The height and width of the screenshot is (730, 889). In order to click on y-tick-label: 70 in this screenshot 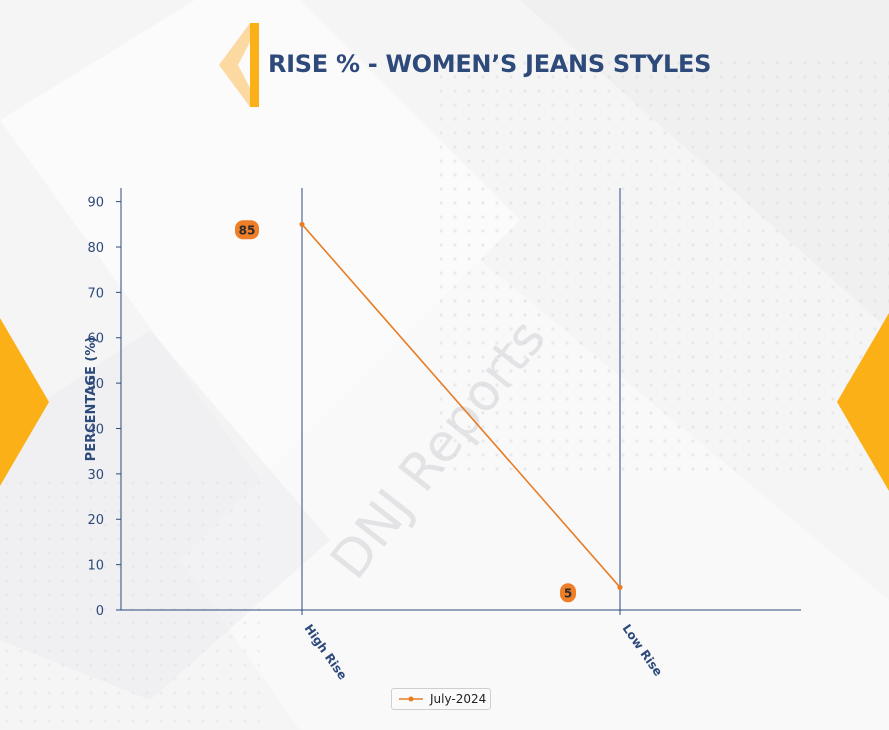, I will do `click(95, 293)`.